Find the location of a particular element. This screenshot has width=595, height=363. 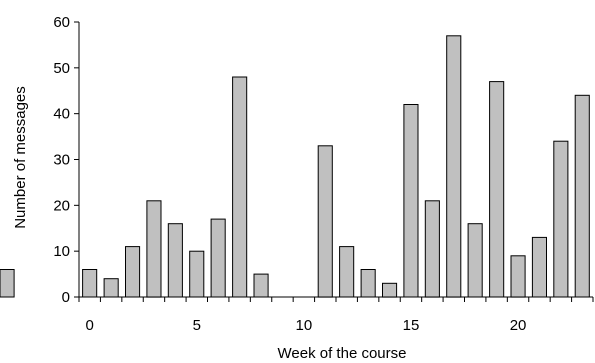

y-tick-label: 20 is located at coordinates (61, 205).